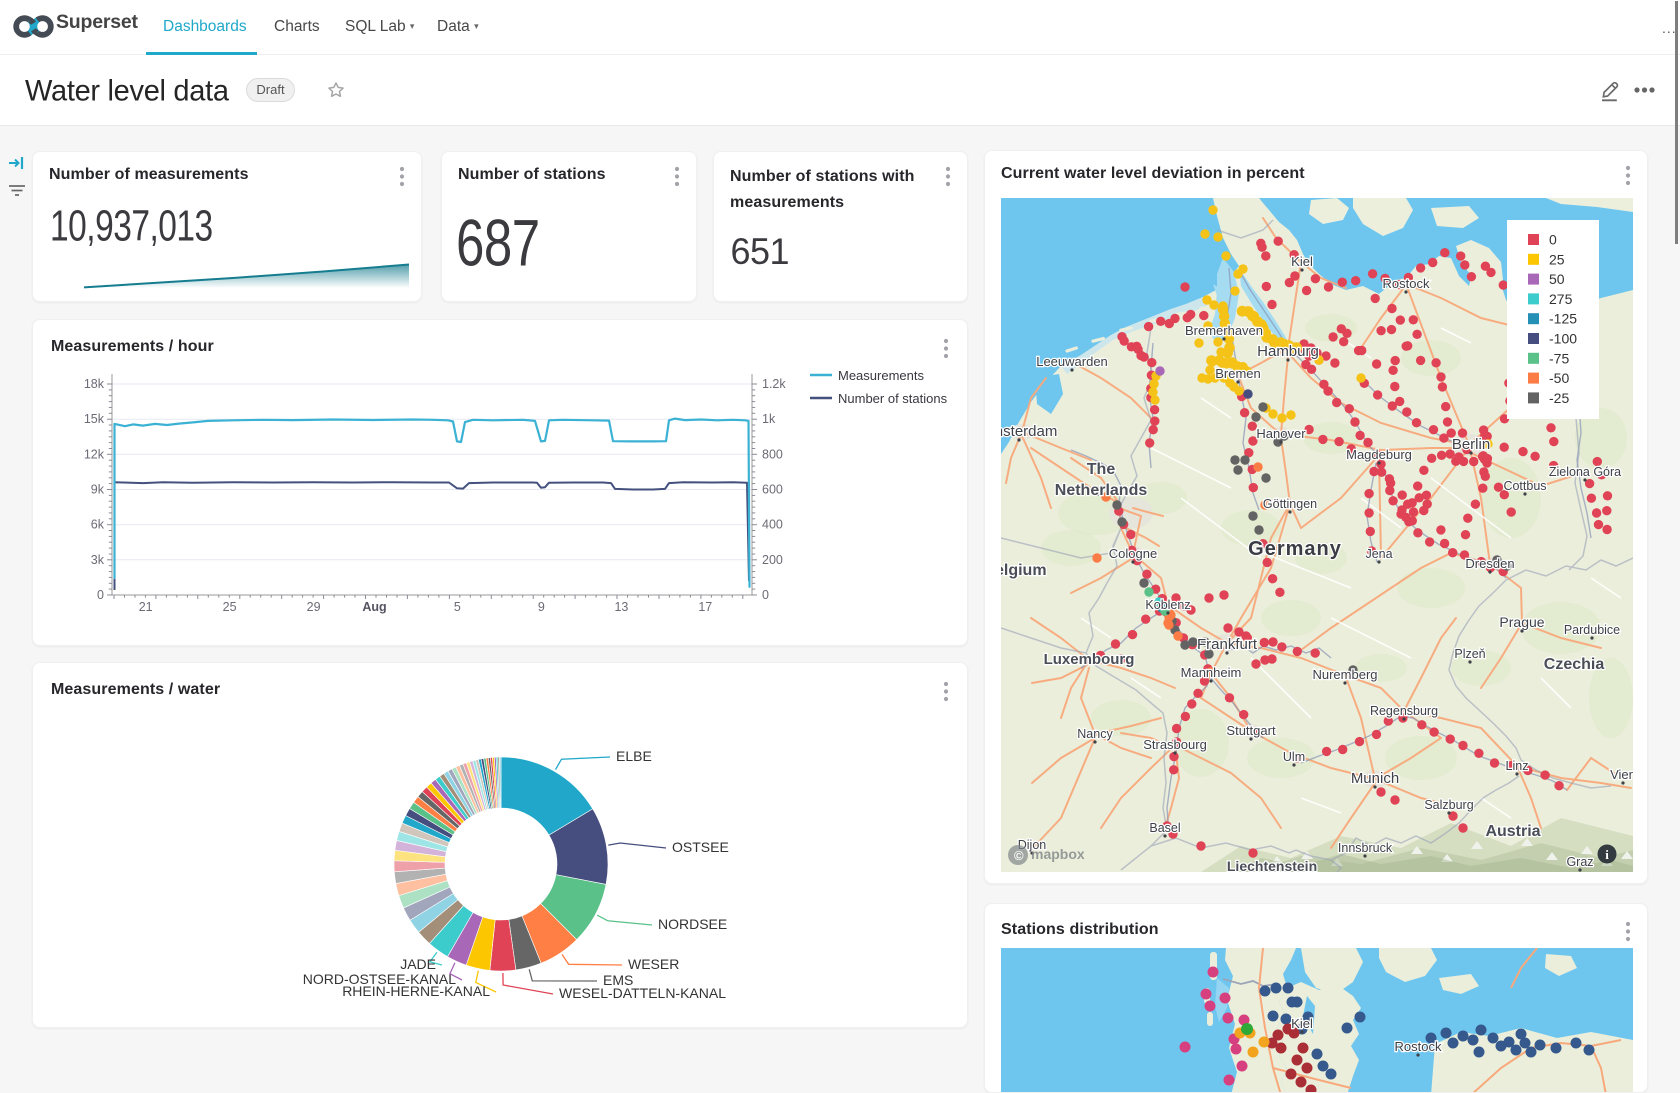 Image resolution: width=1680 pixels, height=1093 pixels. Describe the element at coordinates (1621, 774) in the screenshot. I see `svg-text: Vien` at that location.